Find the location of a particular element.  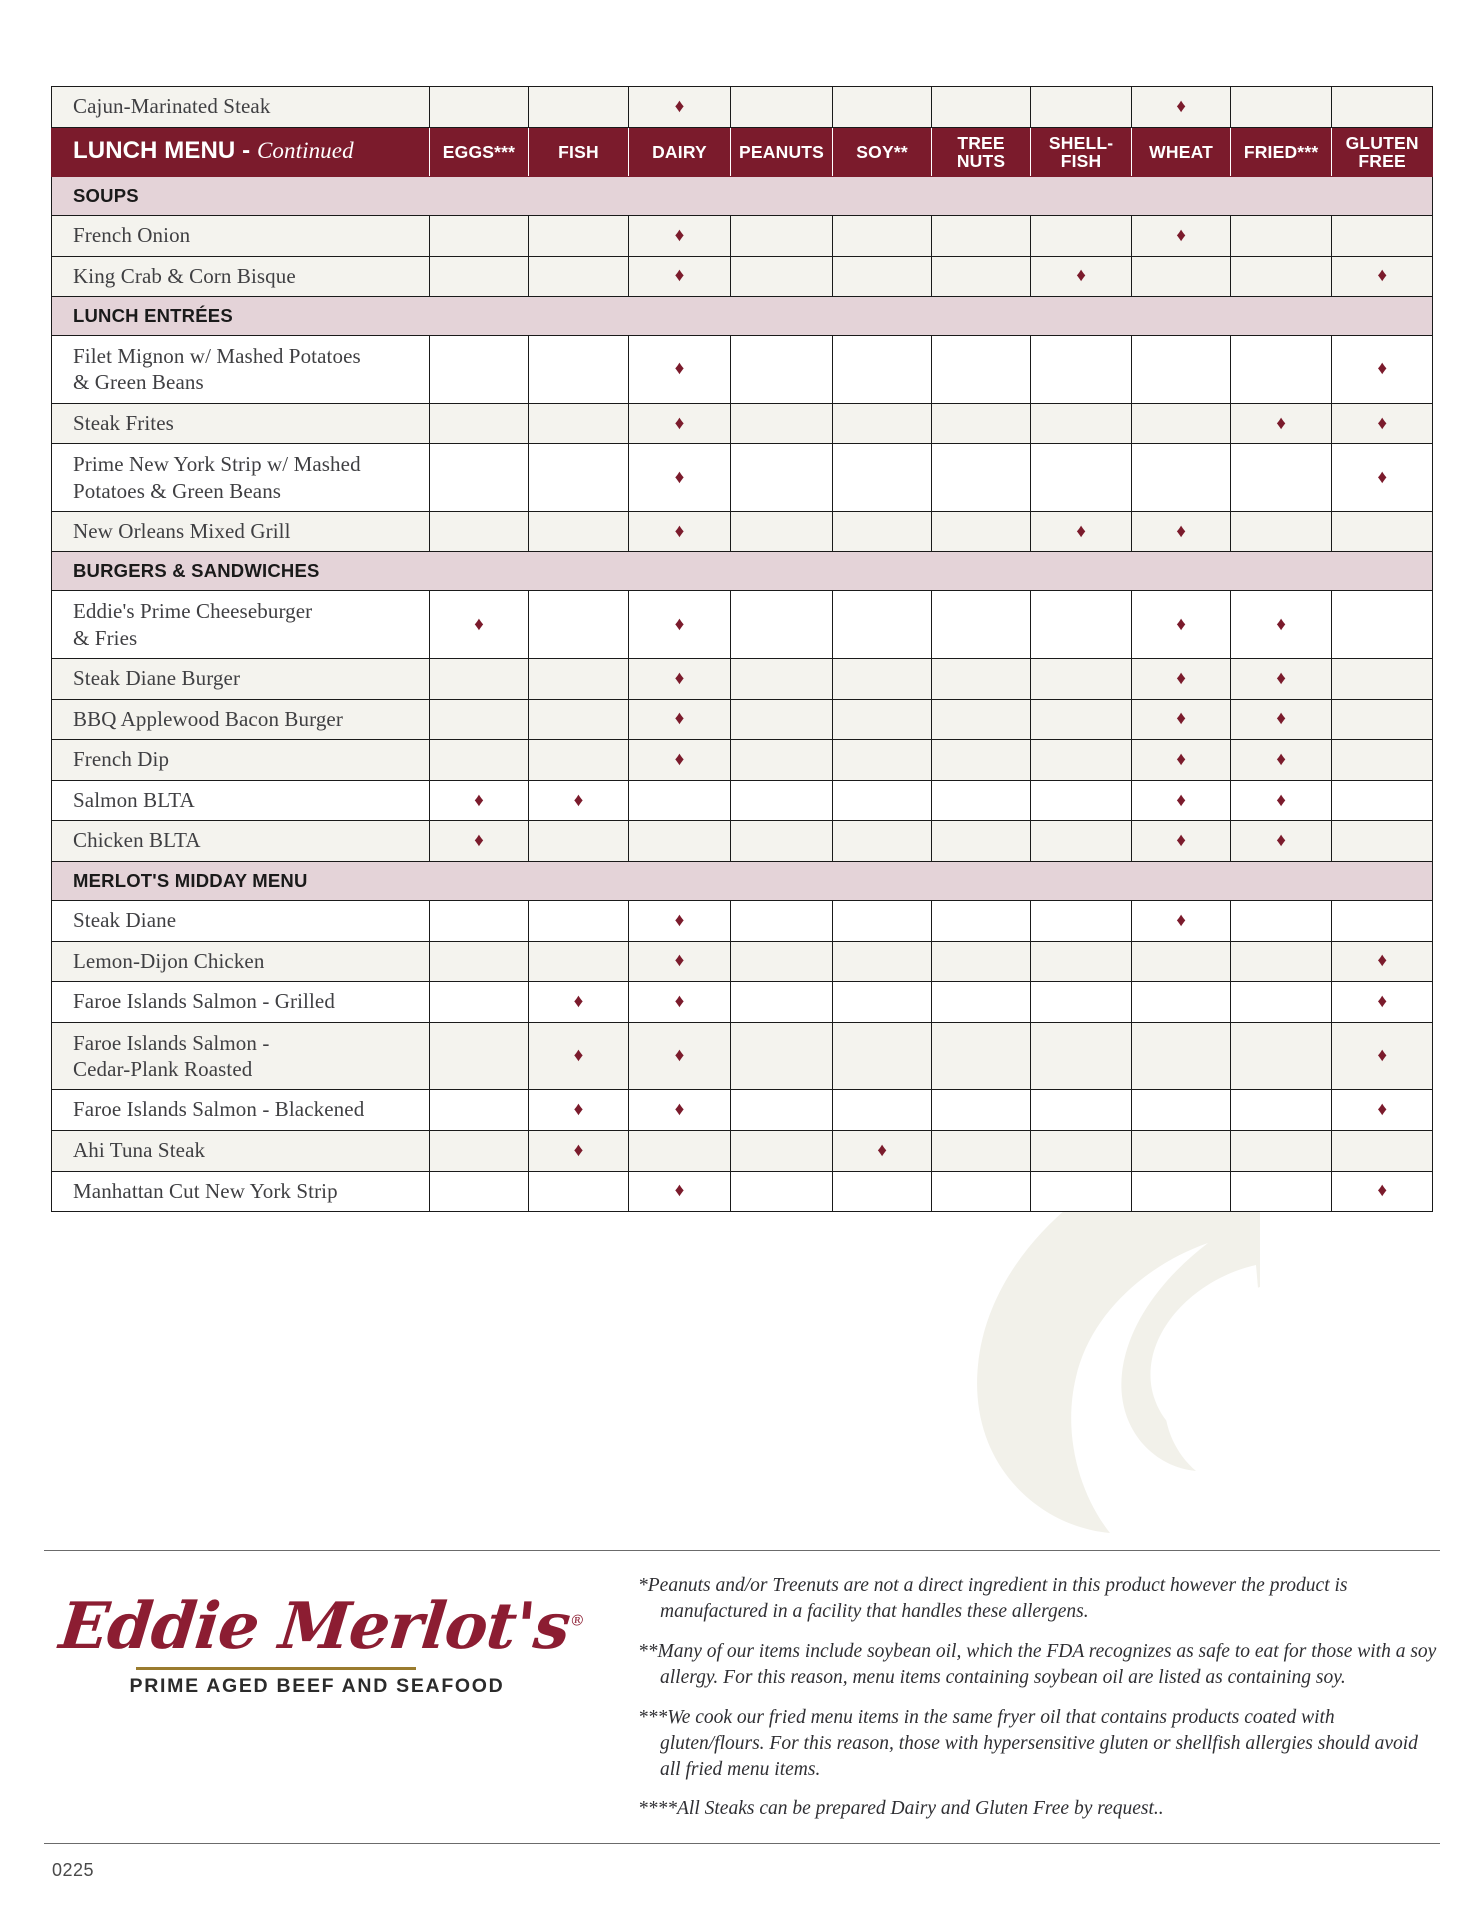

logo-tagline: PRIME AGED BEEF AND SEAFOOD is located at coordinates (317, 1686).